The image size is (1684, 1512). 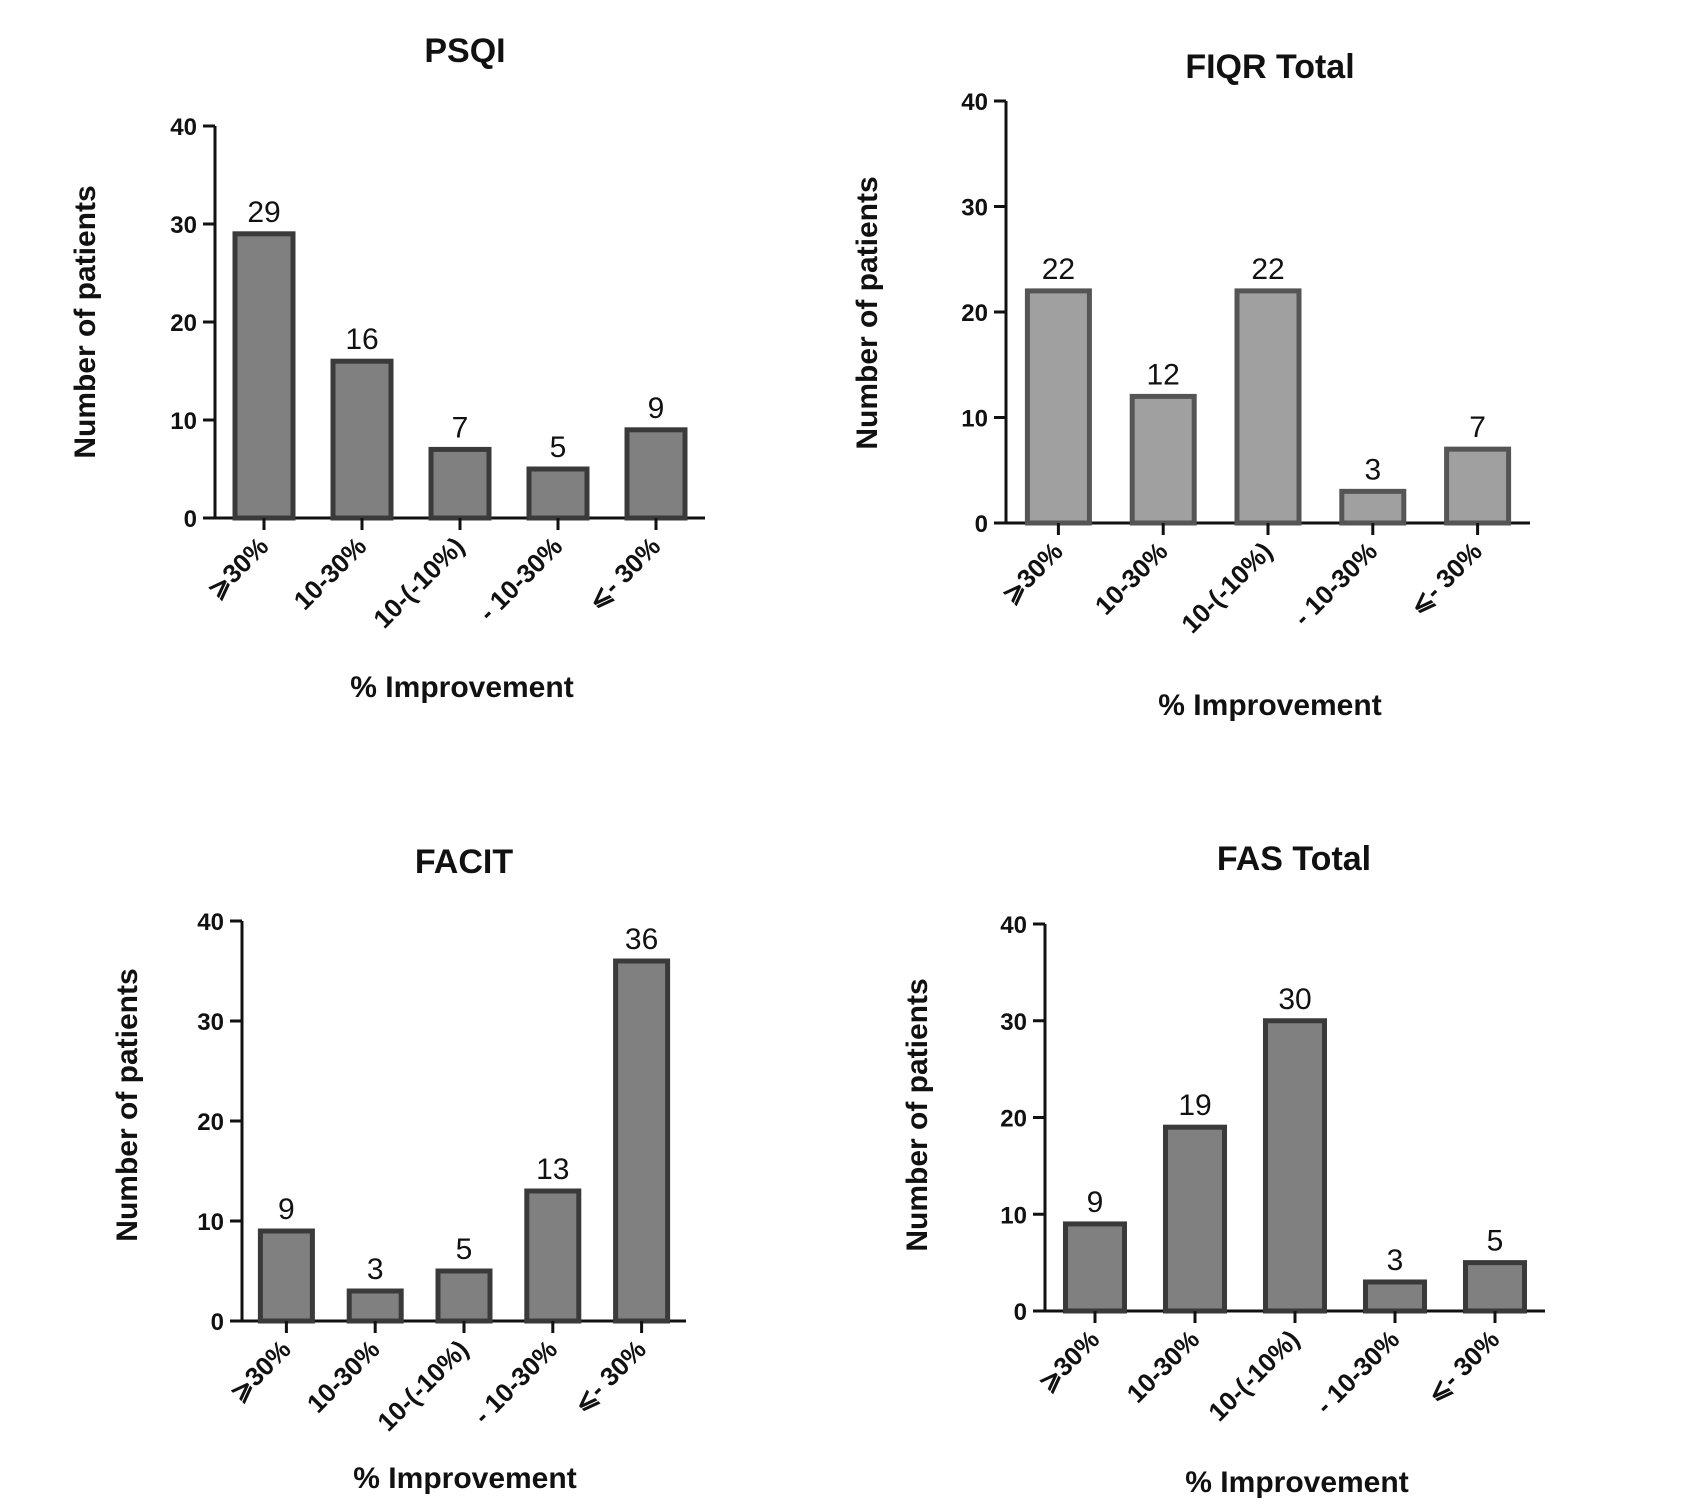 I want to click on bar-value-label: 30, so click(x=1294, y=999).